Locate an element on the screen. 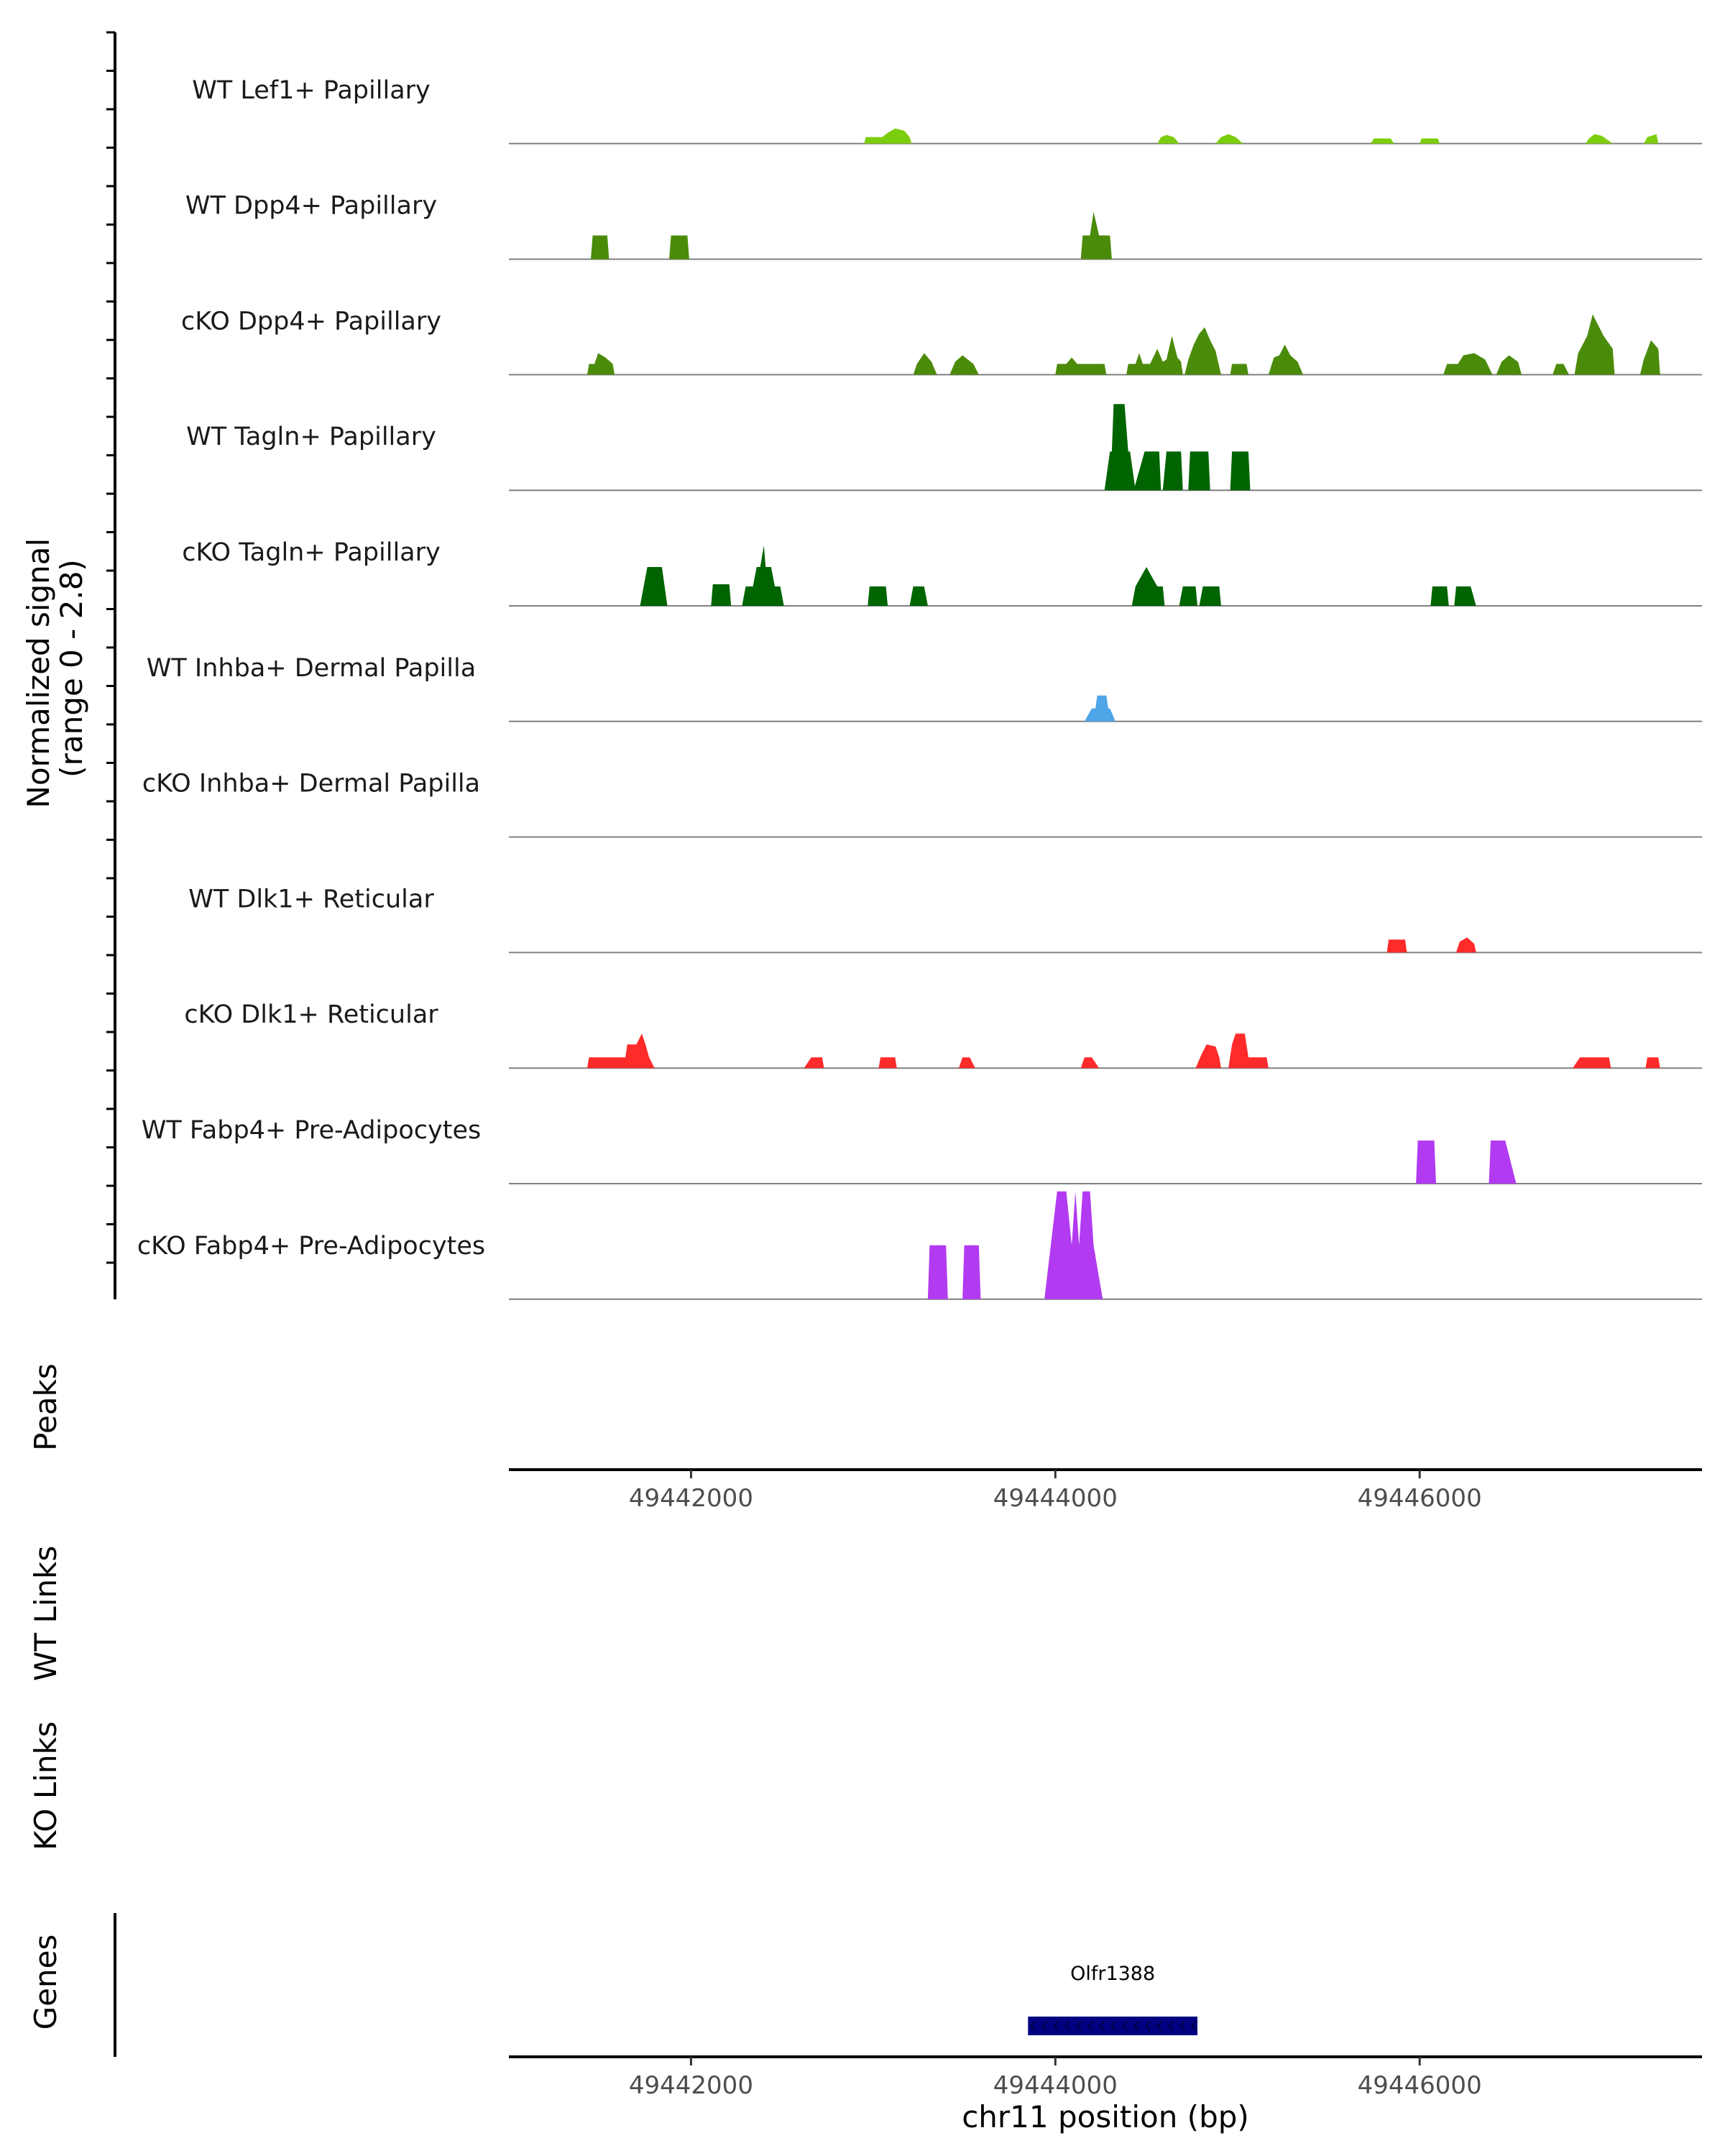  coverage-ylabel-line2: (range 0 - 2.8) is located at coordinates (71, 668).